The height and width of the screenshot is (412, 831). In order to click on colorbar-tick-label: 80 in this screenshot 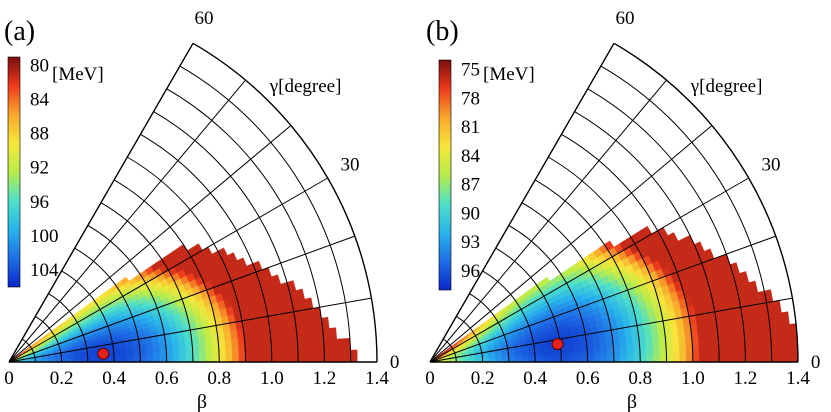, I will do `click(39, 66)`.